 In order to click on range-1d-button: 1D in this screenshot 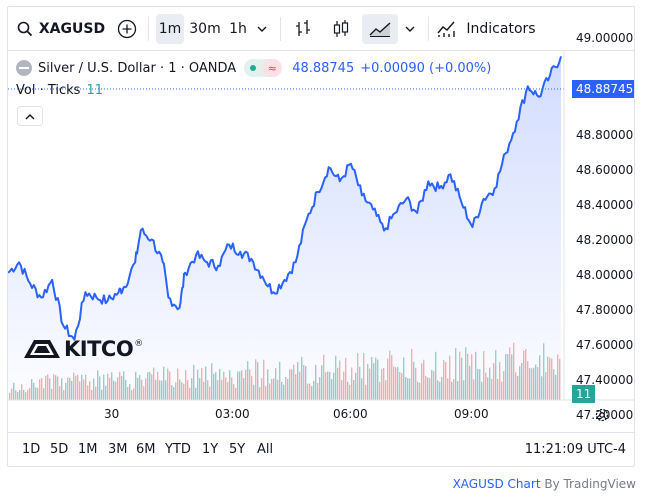, I will do `click(31, 449)`.